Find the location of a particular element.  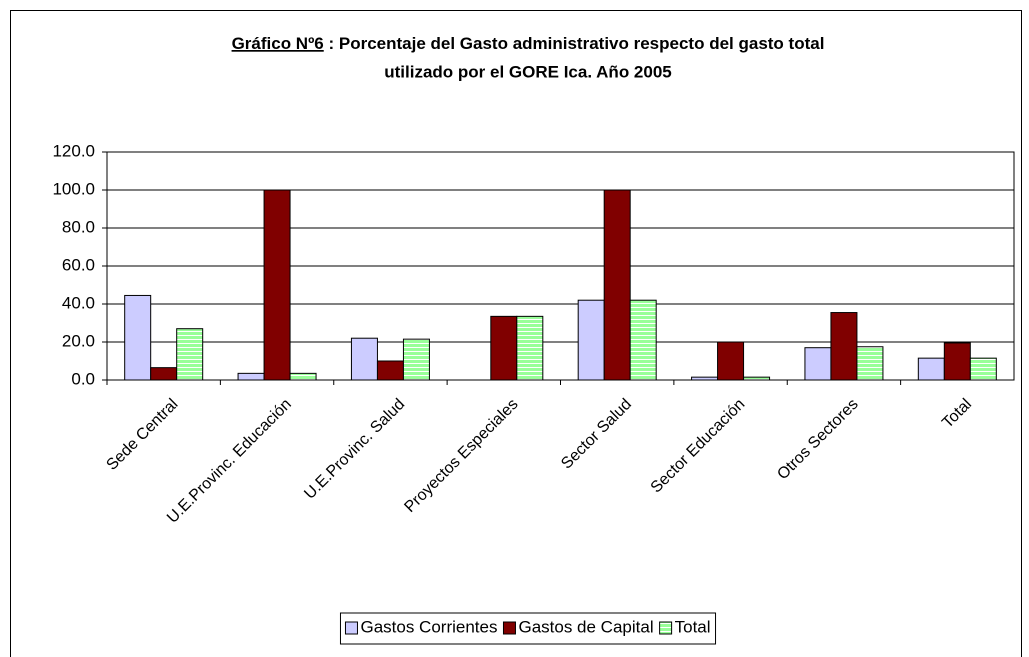

y-tick-label: 60.0 is located at coordinates (78, 264).